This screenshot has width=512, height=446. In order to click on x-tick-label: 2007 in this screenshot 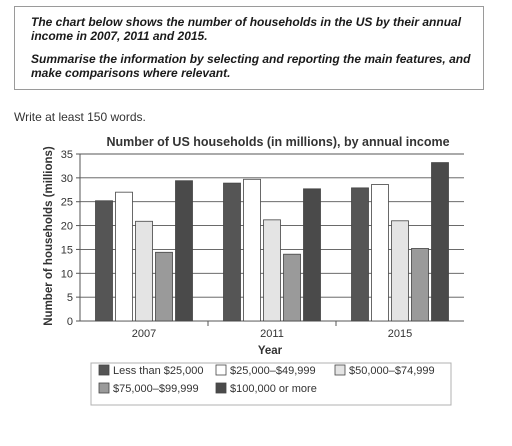, I will do `click(144, 334)`.